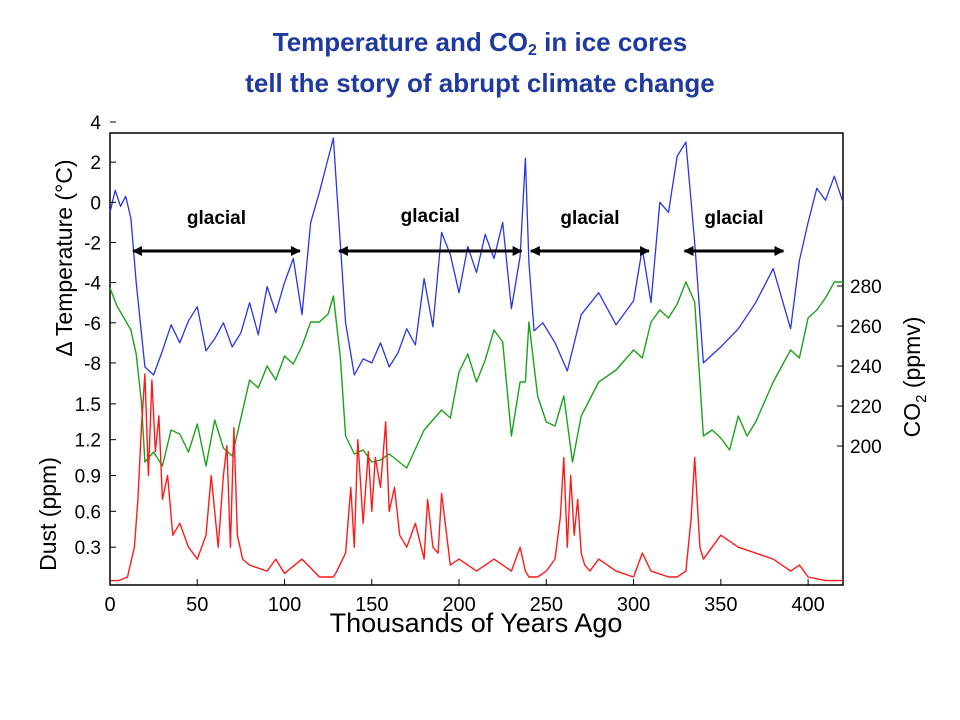 The image size is (960, 720). Describe the element at coordinates (476, 623) in the screenshot. I see `x-axis-label: Thousands of Years Ago` at that location.